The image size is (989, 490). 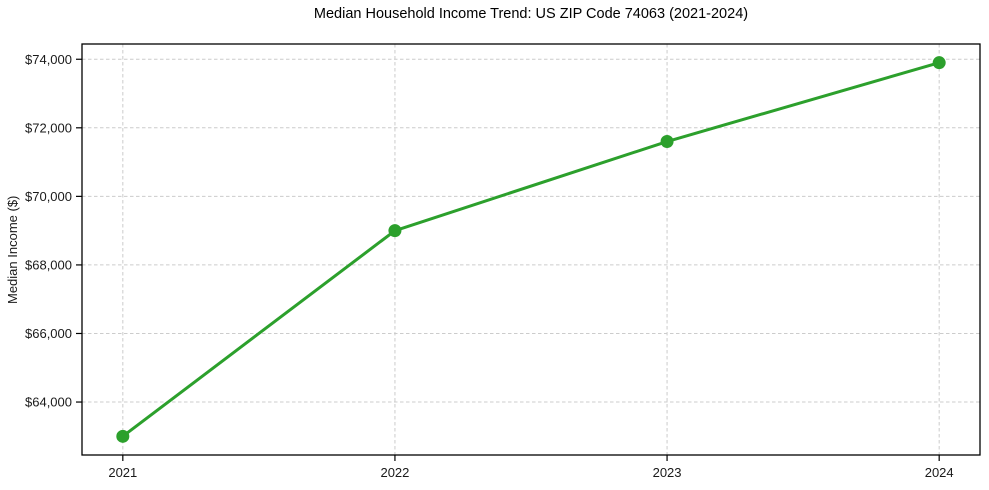 What do you see at coordinates (48, 196) in the screenshot?
I see `y-tick-label: $70,000` at bounding box center [48, 196].